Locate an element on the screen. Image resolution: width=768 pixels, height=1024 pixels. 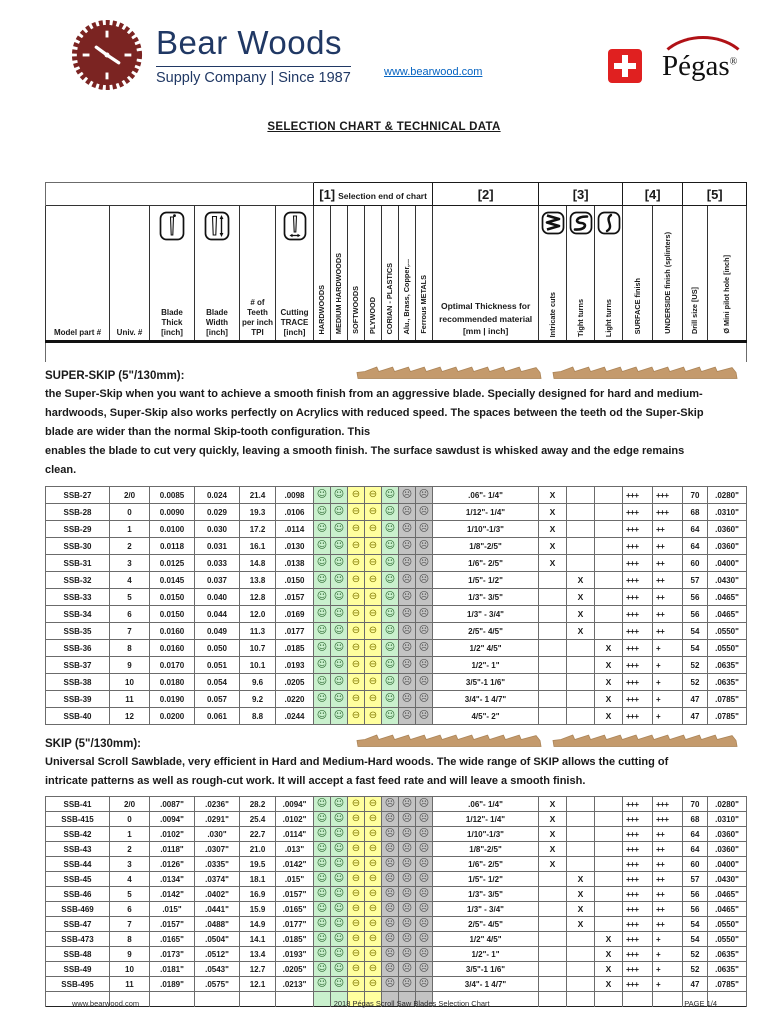
cell-blade-thickness: 0.0190 is located at coordinates (172, 699).